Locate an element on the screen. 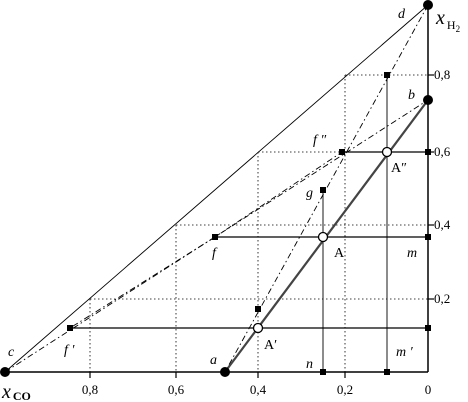  x-axis-sub: CO is located at coordinates (22, 395).